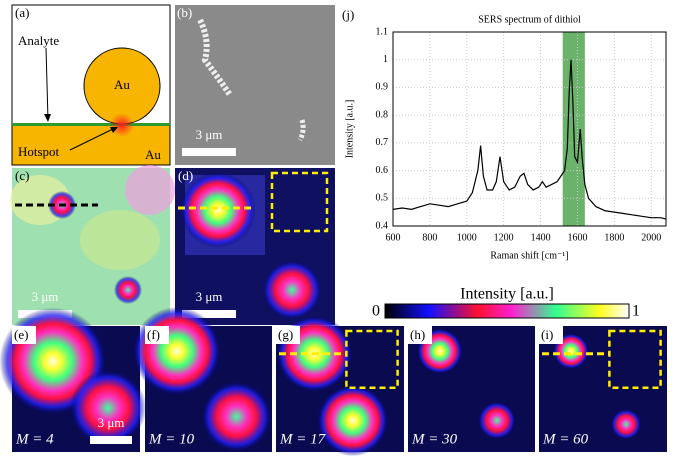  What do you see at coordinates (382, 225) in the screenshot?
I see `y-tick-label: 0.4` at bounding box center [382, 225].